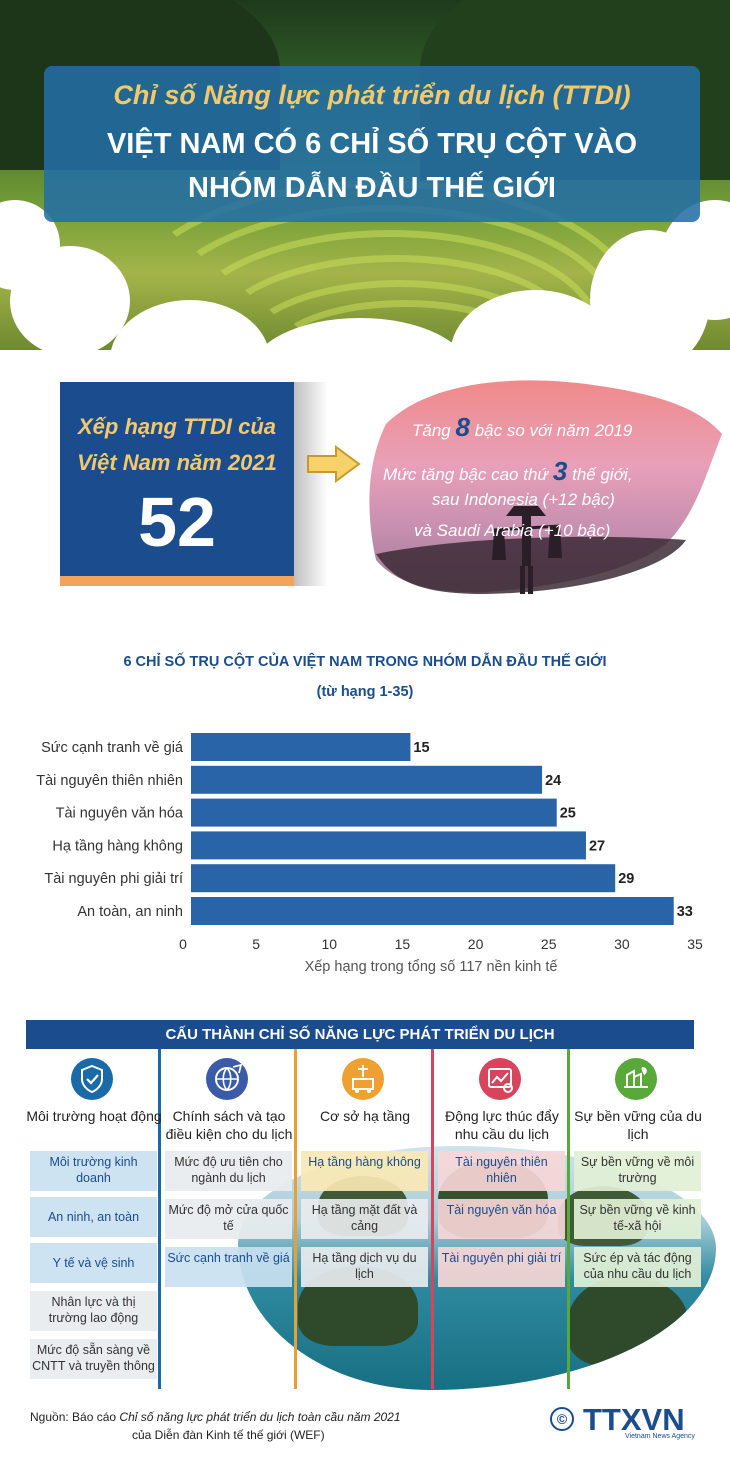 The height and width of the screenshot is (1460, 730). I want to click on x-tick-label: 20, so click(476, 944).